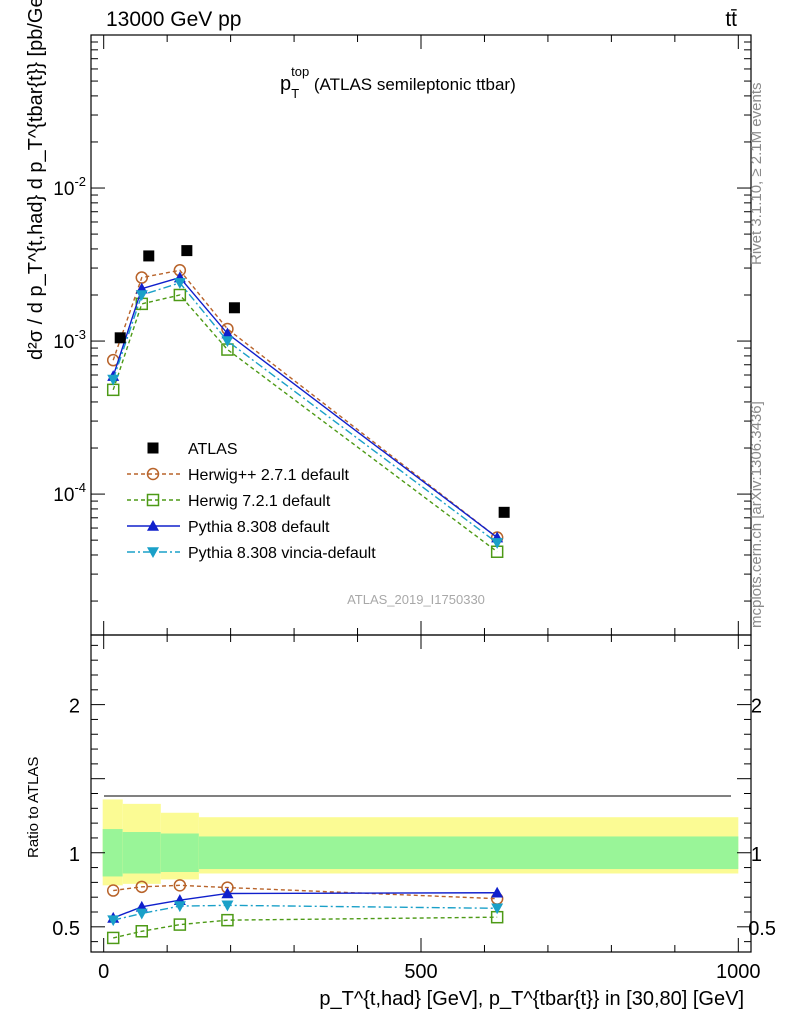 The height and width of the screenshot is (1024, 786). What do you see at coordinates (285, 84) in the screenshot?
I see `plot-title-main: p` at bounding box center [285, 84].